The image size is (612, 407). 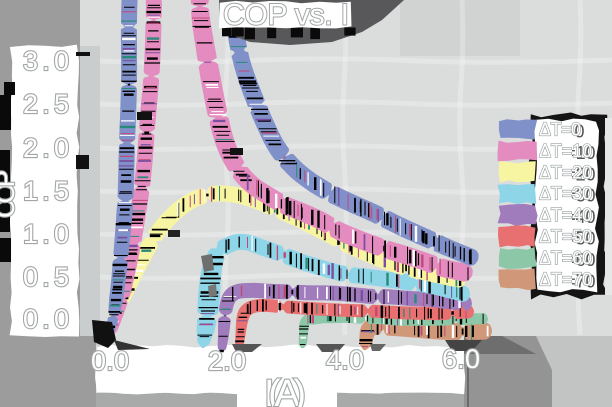 What do you see at coordinates (10, 194) in the screenshot?
I see `svg-text: COP` at bounding box center [10, 194].